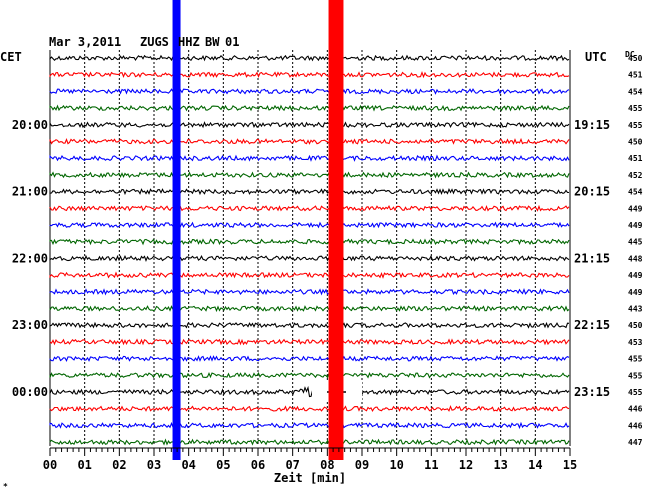 The width and height of the screenshot is (650, 494). I want to click on dc-offset: 453, so click(635, 342).